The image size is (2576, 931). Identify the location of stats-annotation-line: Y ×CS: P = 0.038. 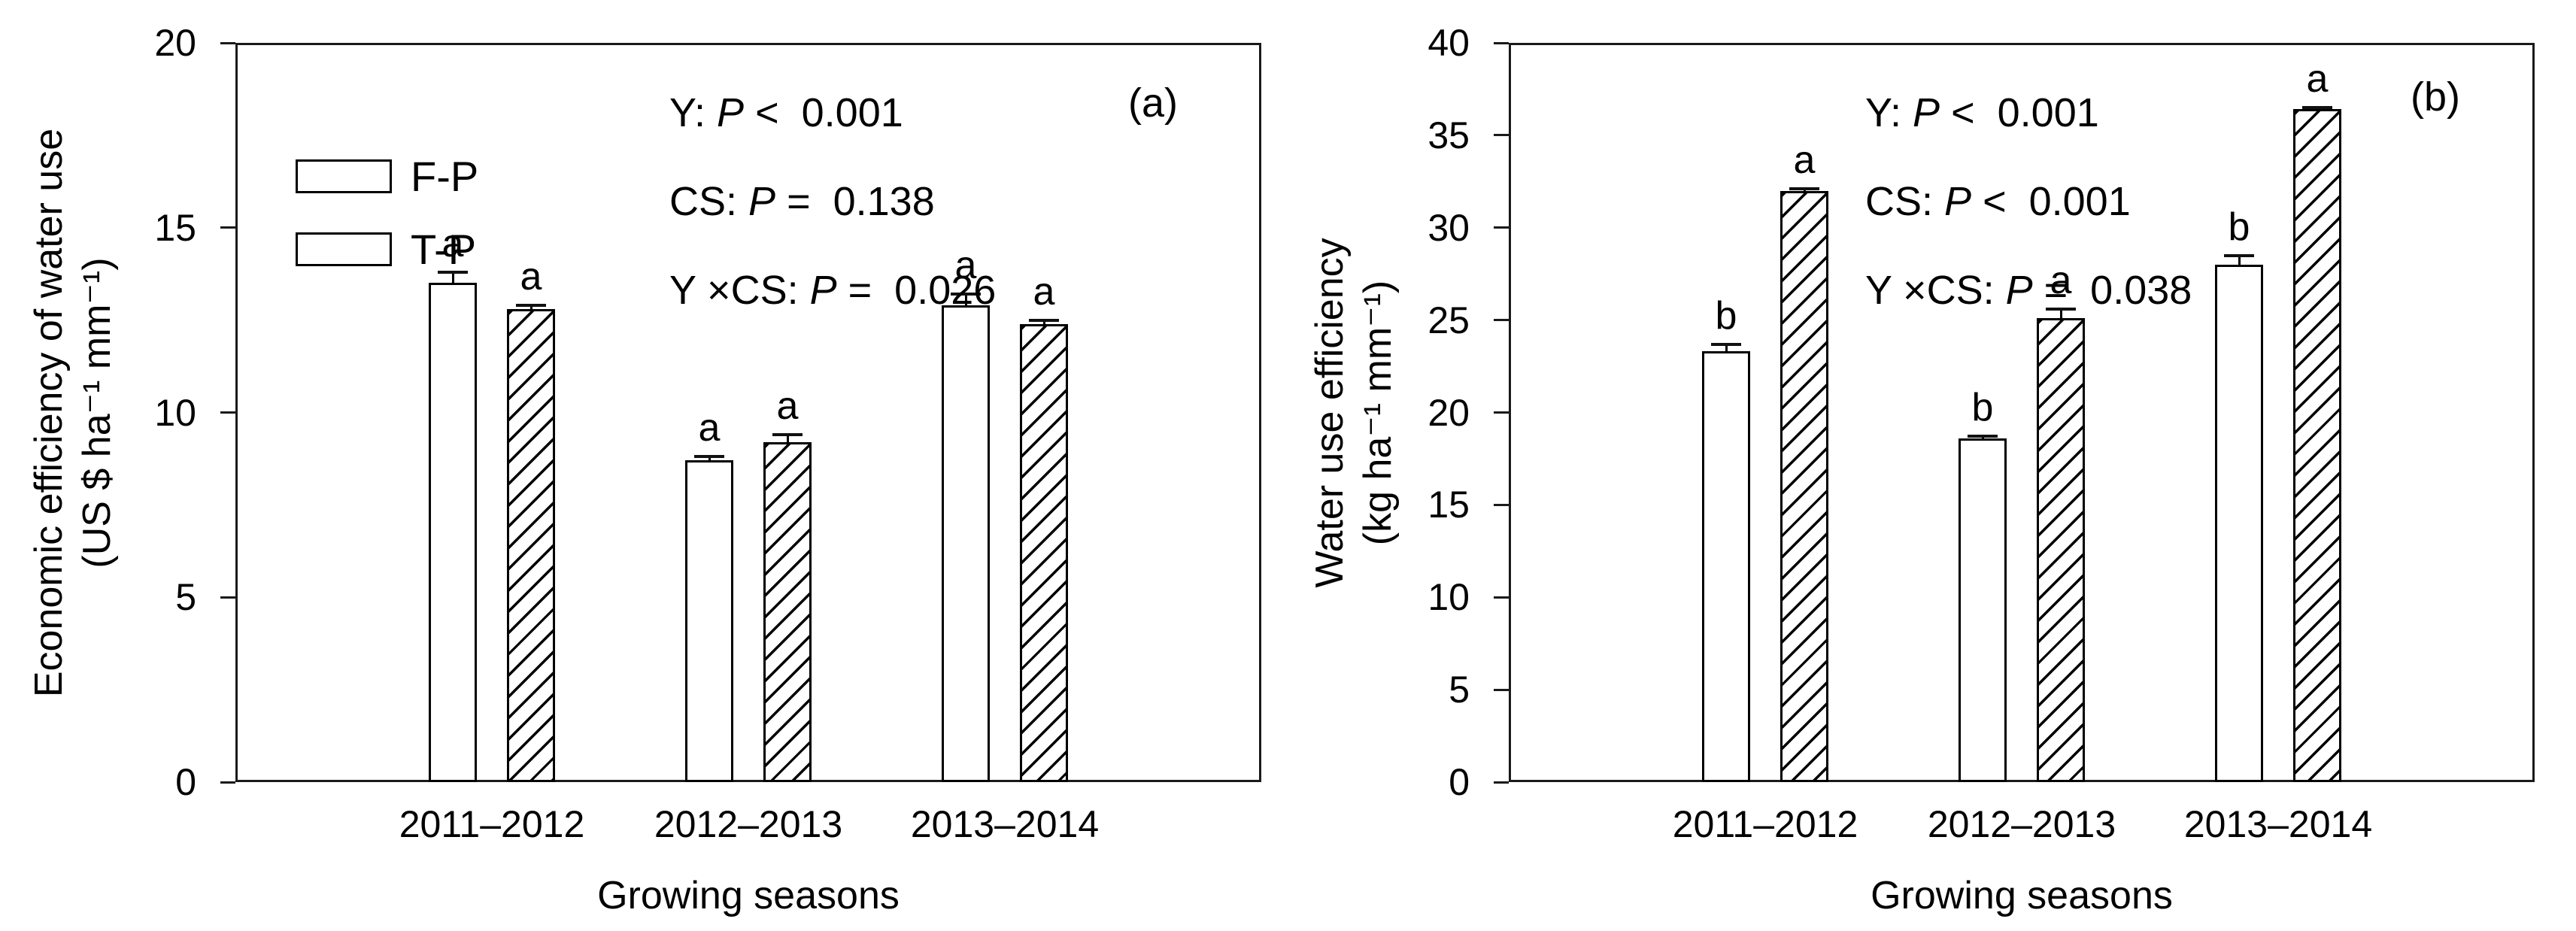
(2028, 290).